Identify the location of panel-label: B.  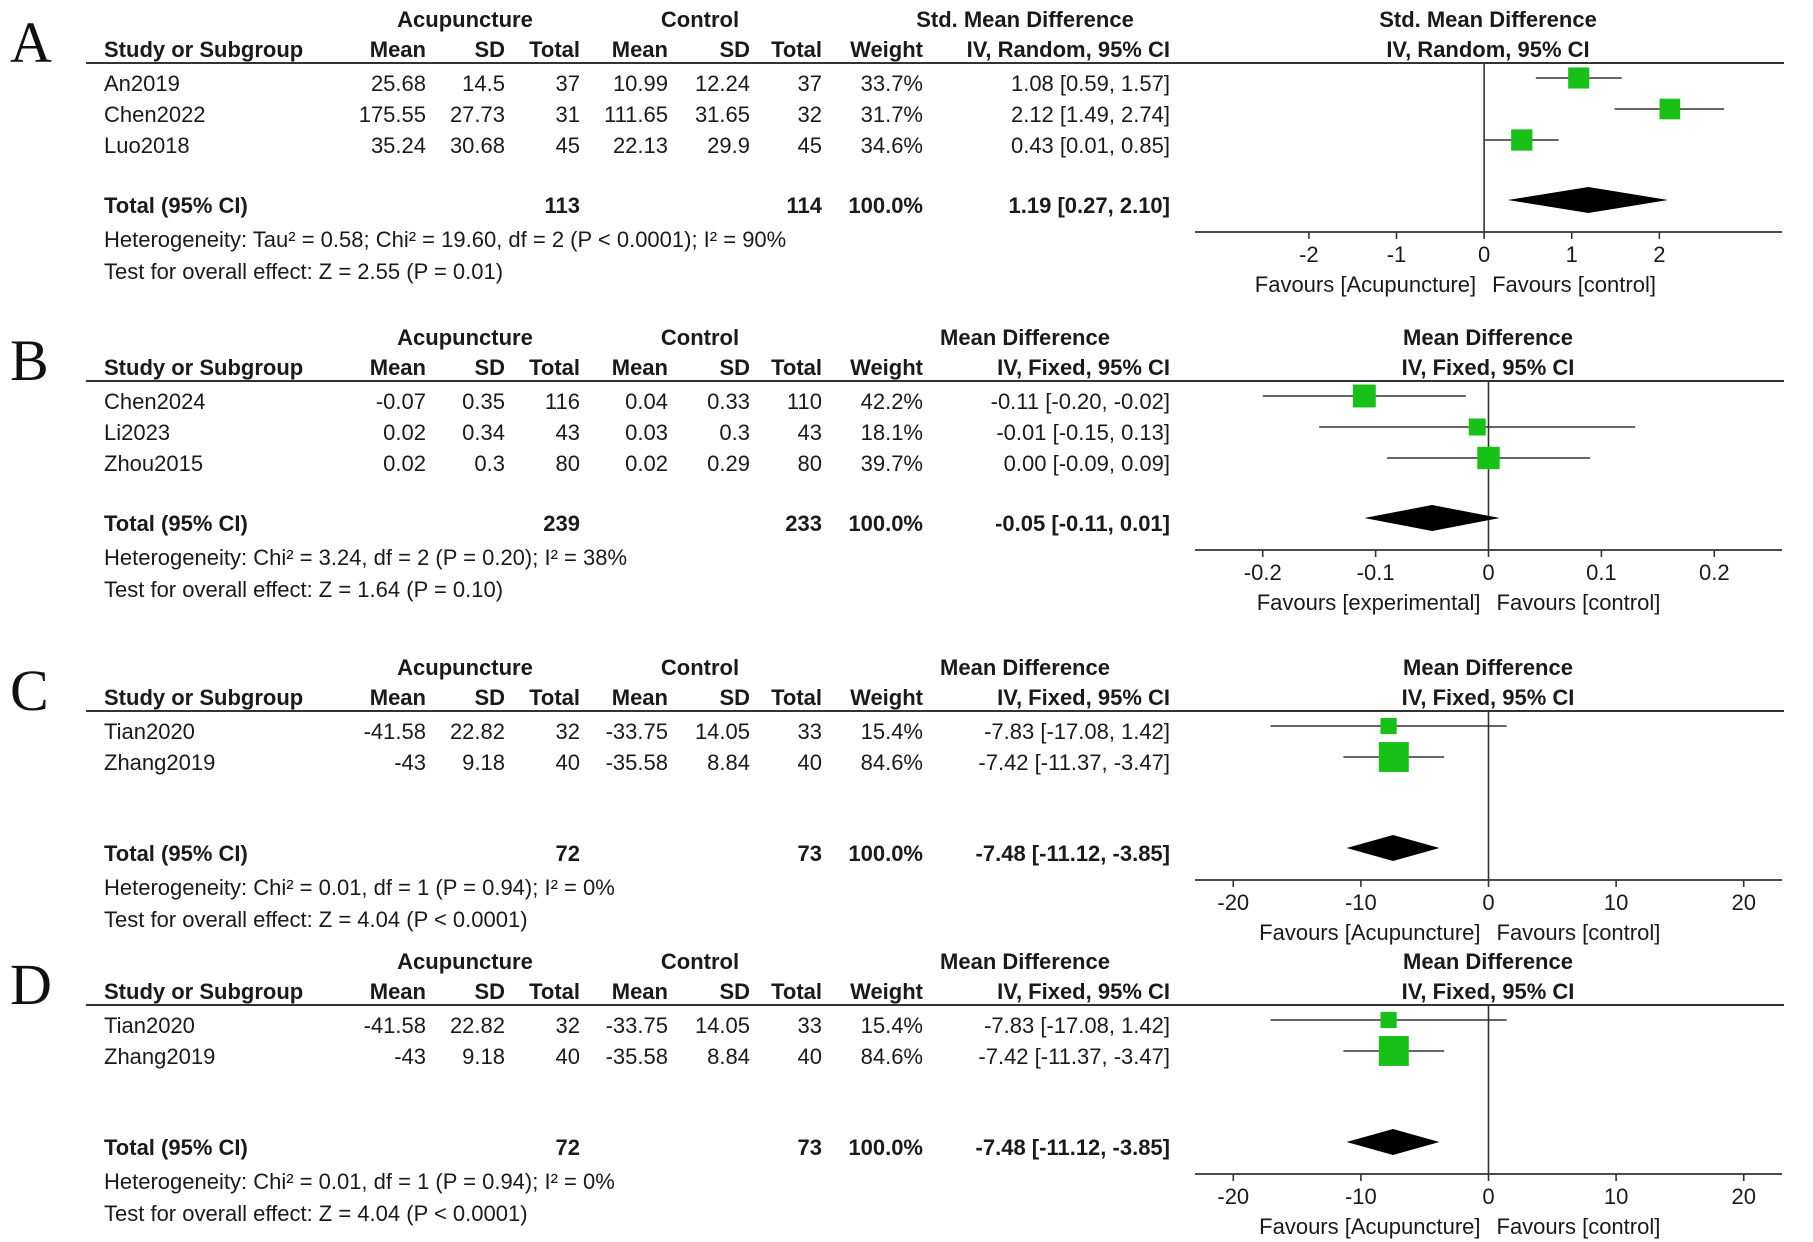
(29, 360).